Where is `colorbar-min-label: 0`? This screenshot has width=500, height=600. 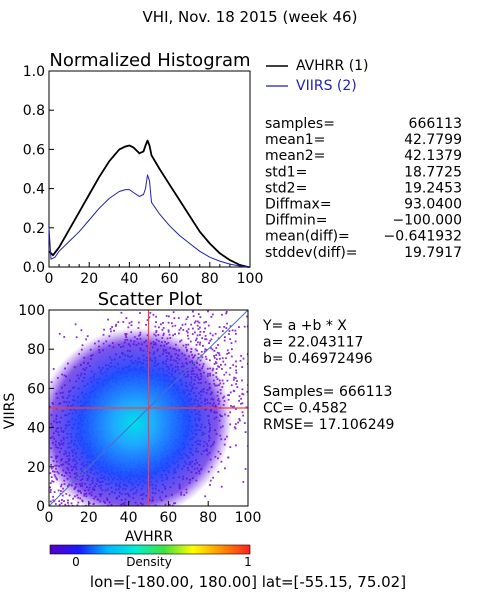 colorbar-min-label: 0 is located at coordinates (76, 562).